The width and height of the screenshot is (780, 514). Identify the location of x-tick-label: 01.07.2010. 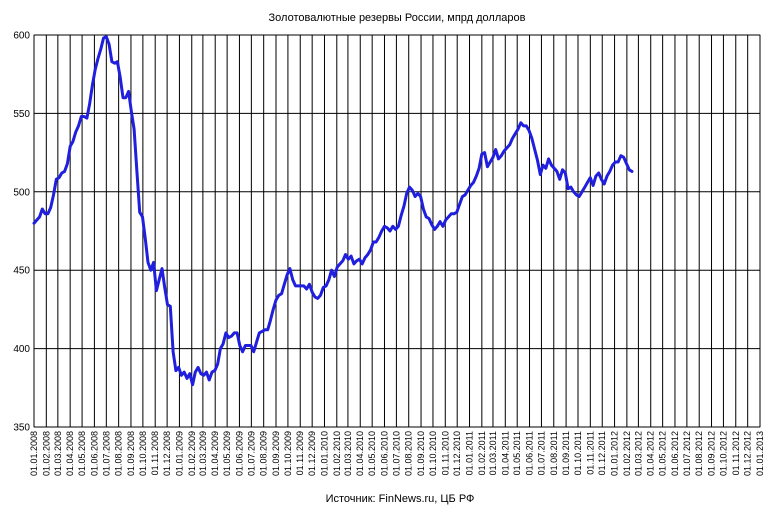
(396, 453).